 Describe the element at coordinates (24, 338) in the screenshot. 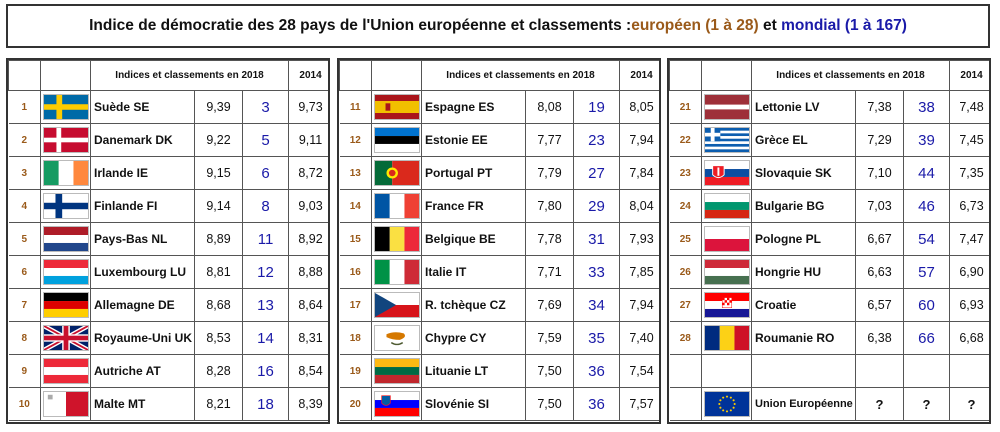

I see `european-rank: 8` at that location.